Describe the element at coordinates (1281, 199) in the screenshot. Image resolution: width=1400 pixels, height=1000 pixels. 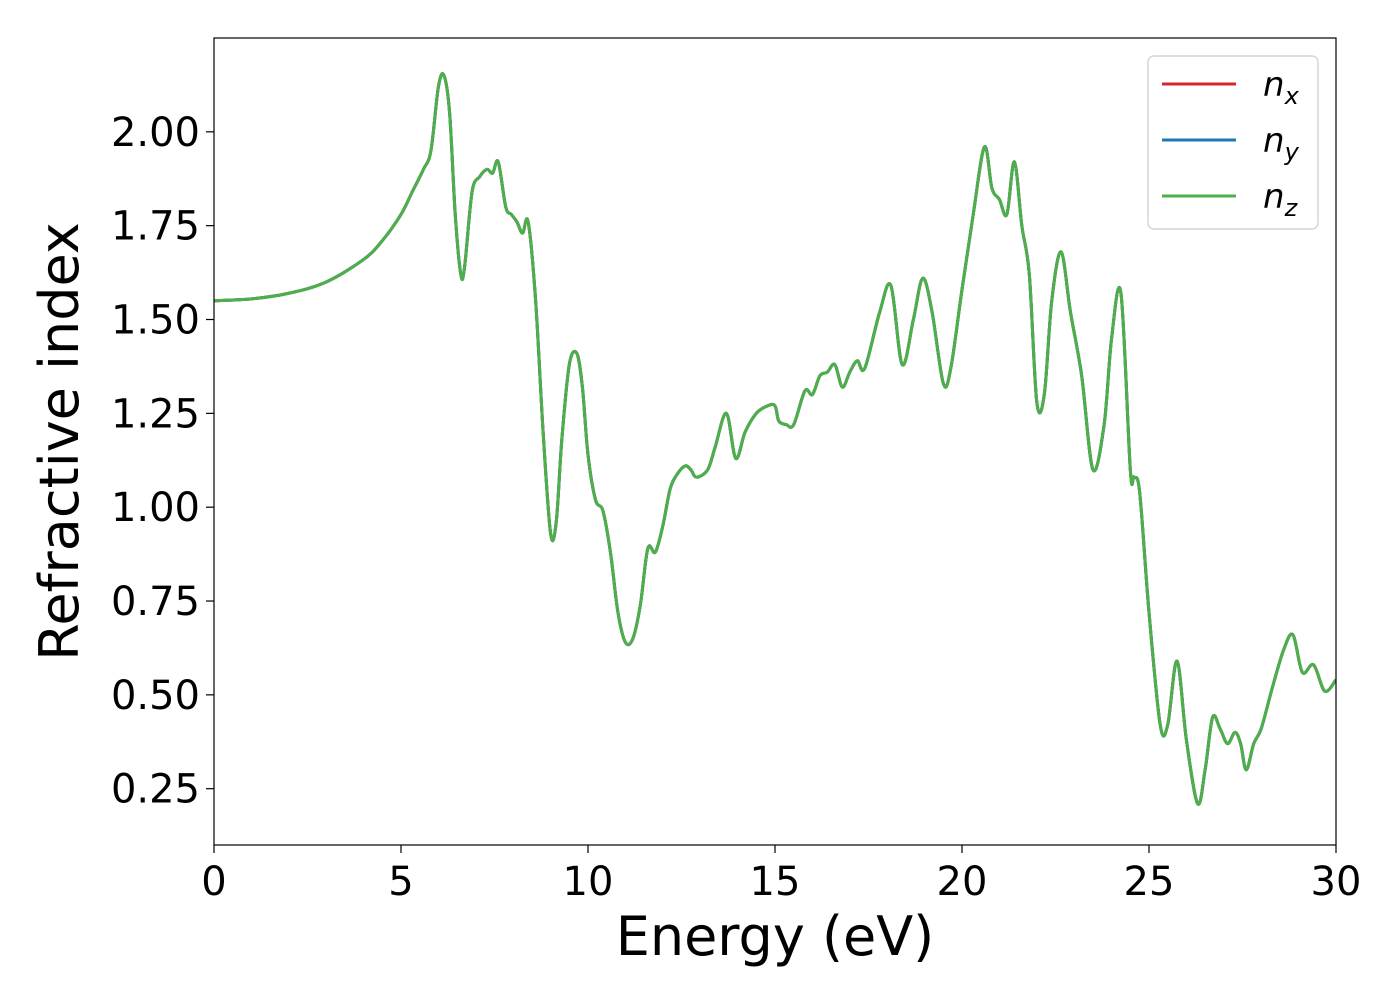
I see `legend-label: nz` at that location.